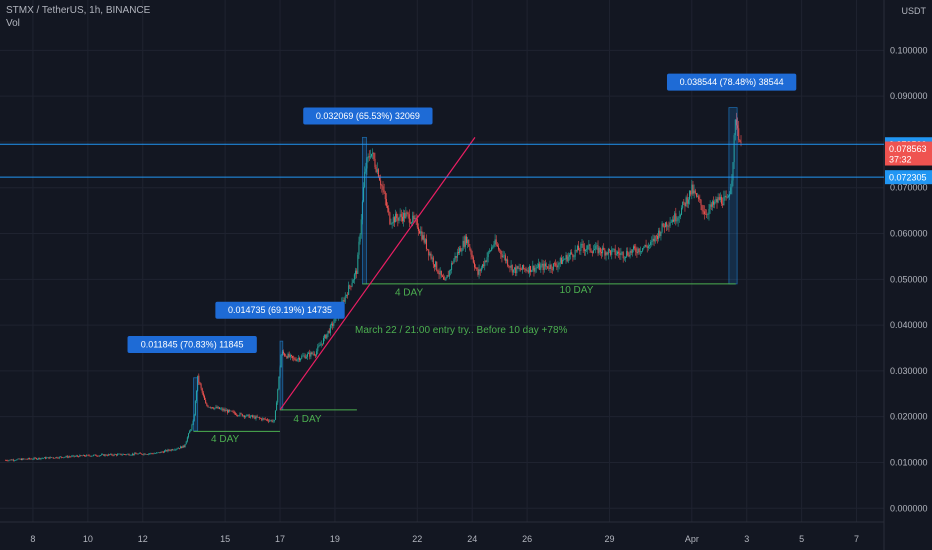 Image resolution: width=932 pixels, height=550 pixels. Describe the element at coordinates (364, 210) in the screenshot. I see `price-range-measure` at that location.